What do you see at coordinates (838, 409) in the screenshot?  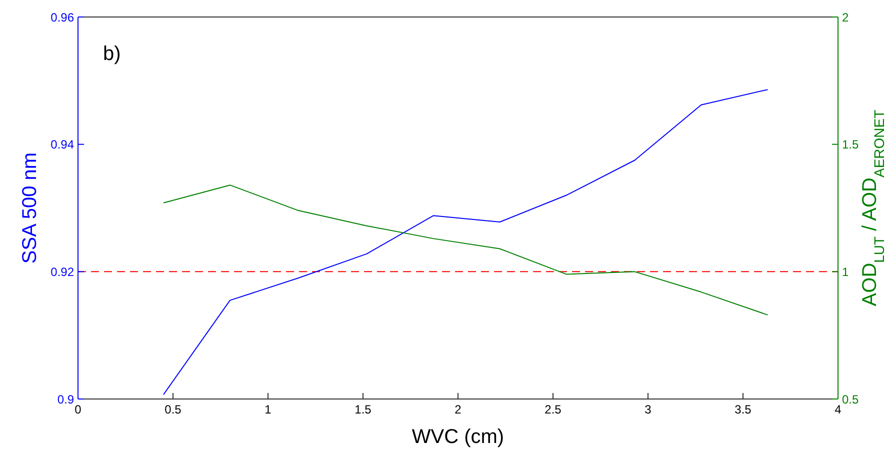 I see `x-tick-label: 4` at bounding box center [838, 409].